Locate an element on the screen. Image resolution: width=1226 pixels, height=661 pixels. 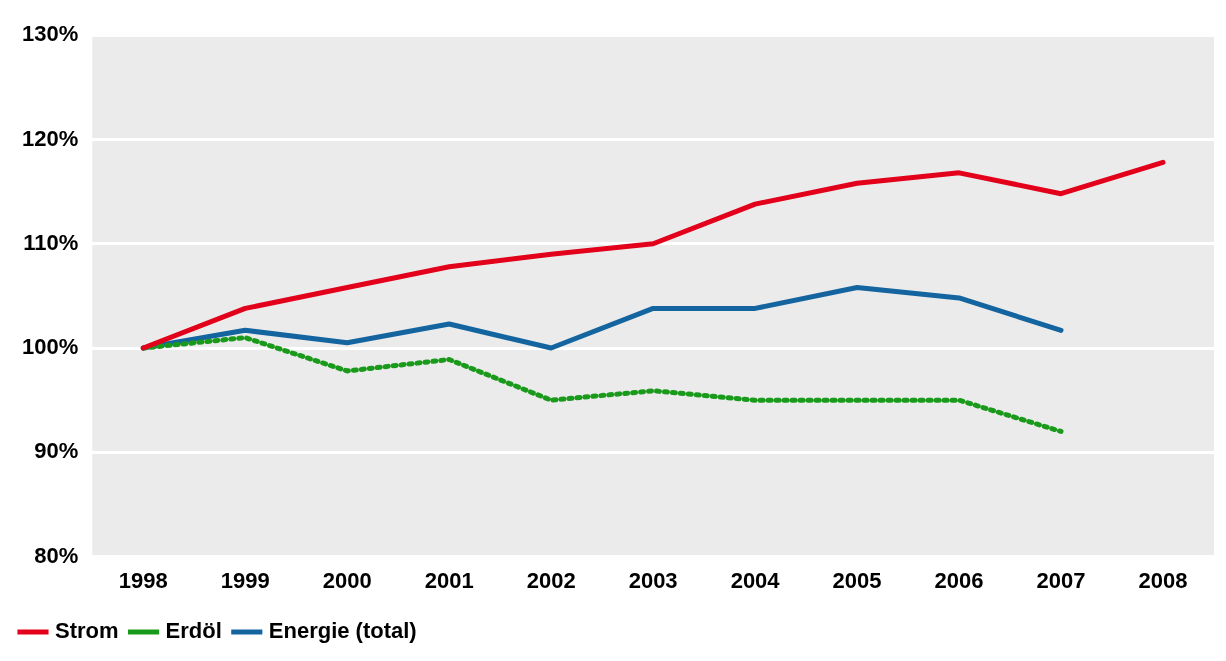
y-tick-label: 90% is located at coordinates (56, 451).